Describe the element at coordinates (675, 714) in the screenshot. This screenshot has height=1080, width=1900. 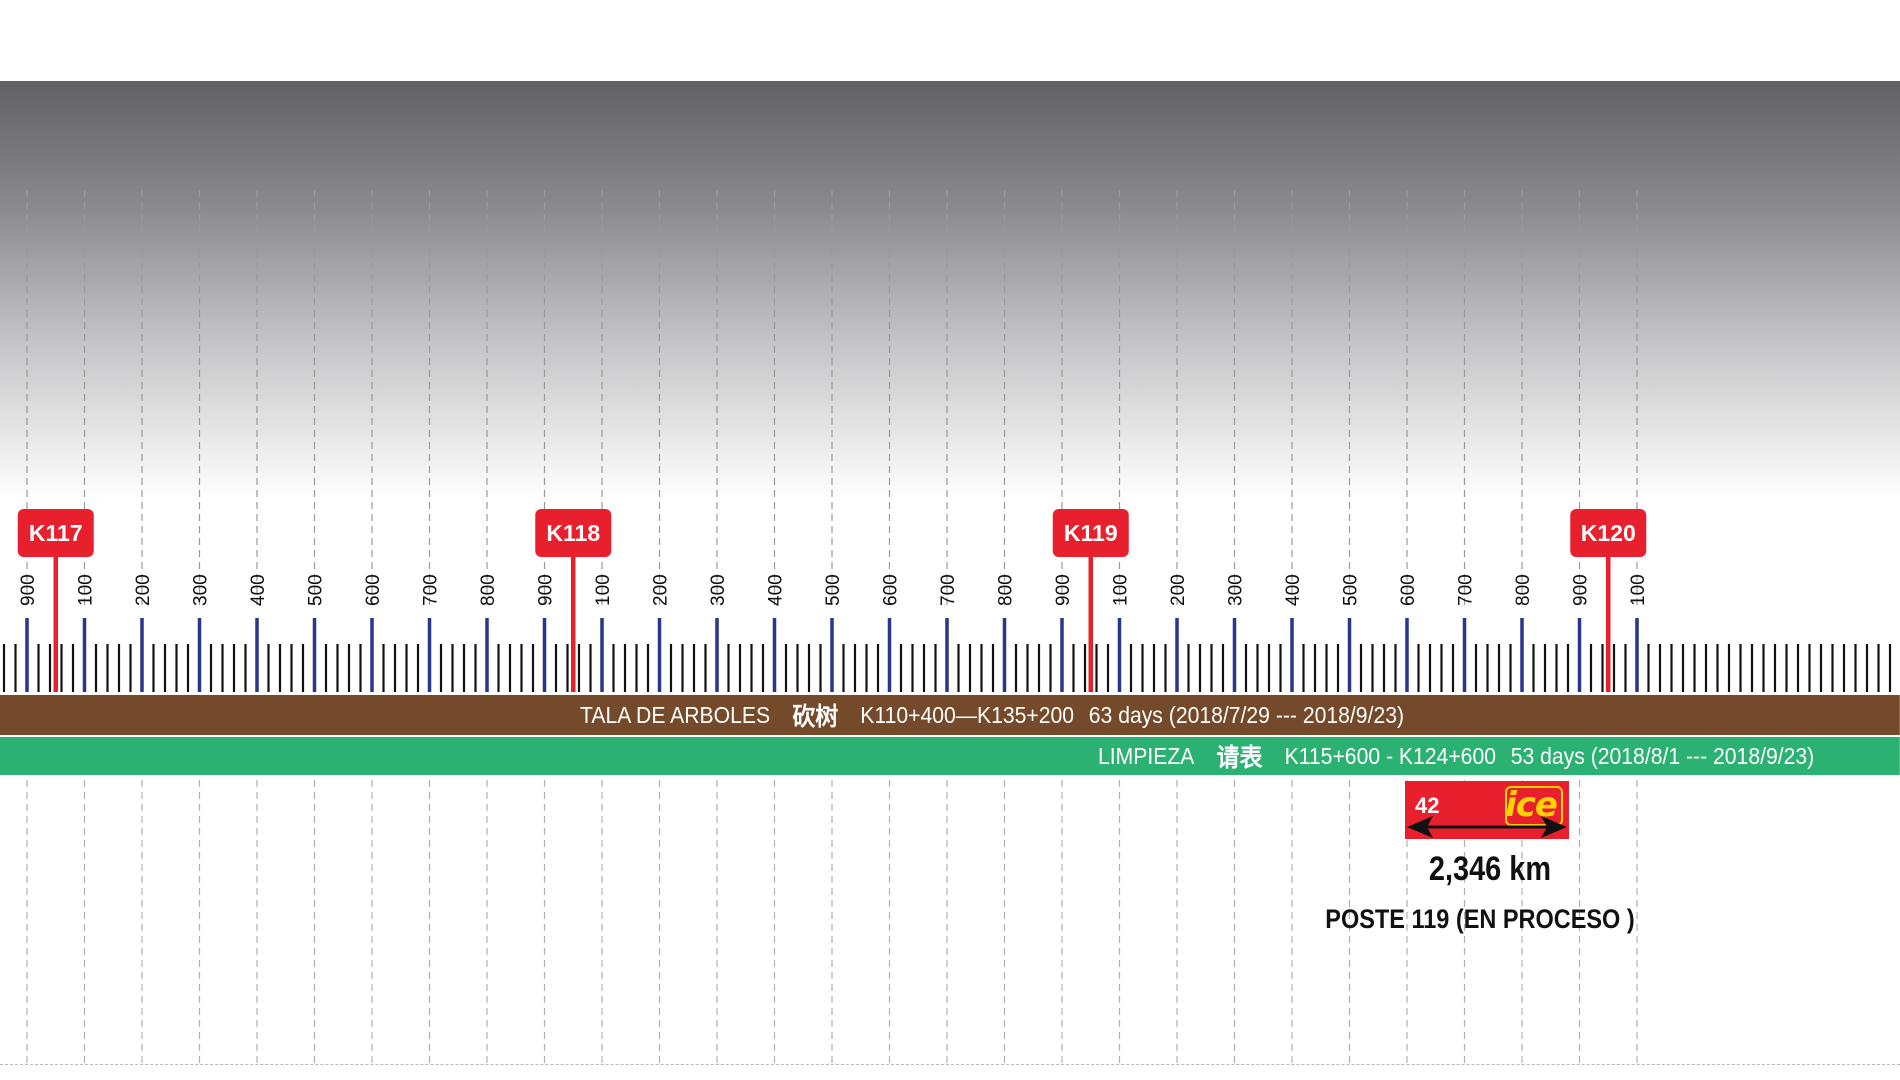
I see `tala-name: TALA DE ARBOLES` at that location.